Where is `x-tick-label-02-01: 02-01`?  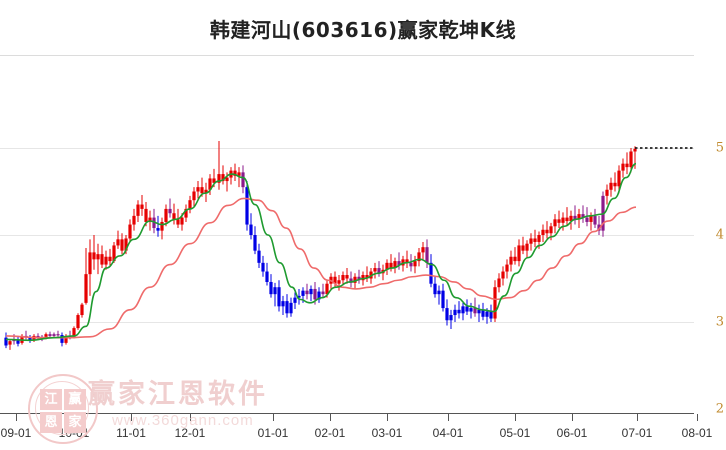
x-tick-label-02-01: 02-01 is located at coordinates (330, 433).